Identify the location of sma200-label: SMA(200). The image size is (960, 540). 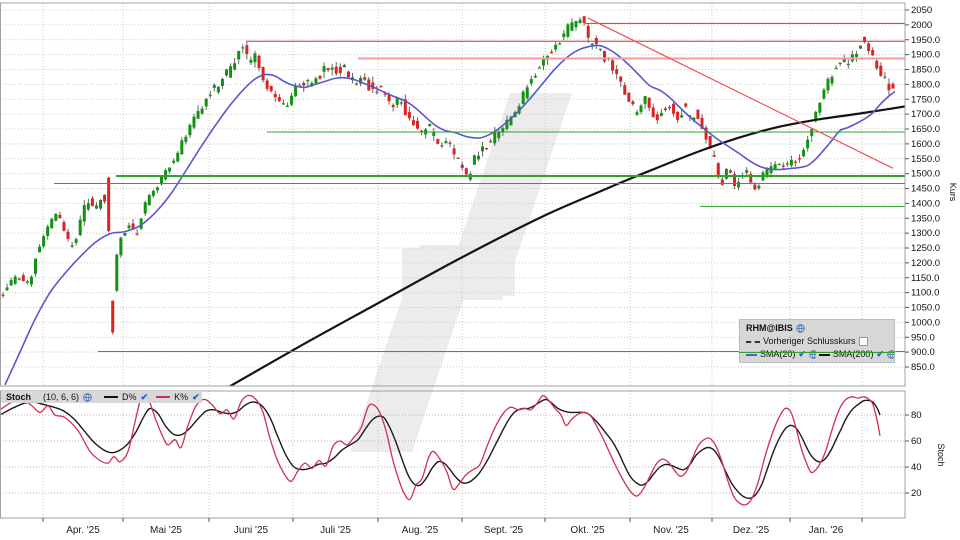
(853, 354).